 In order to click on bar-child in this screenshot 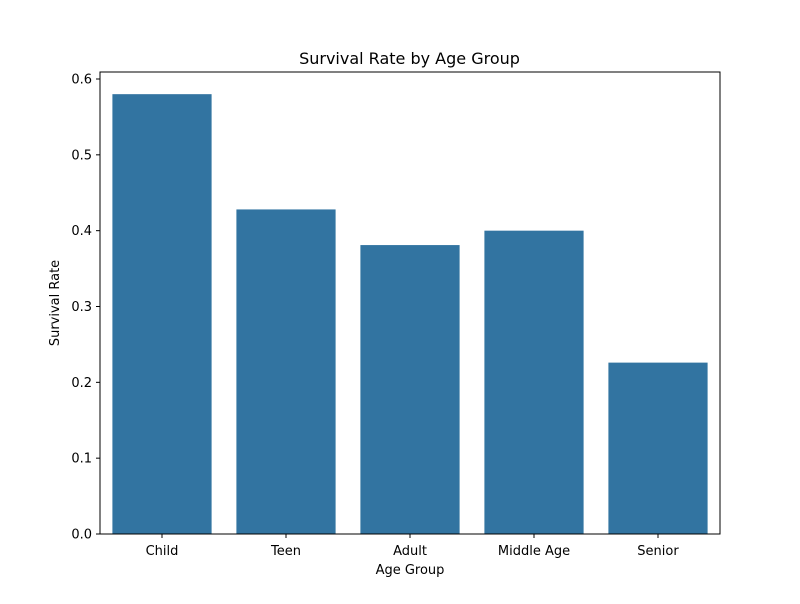, I will do `click(162, 314)`.